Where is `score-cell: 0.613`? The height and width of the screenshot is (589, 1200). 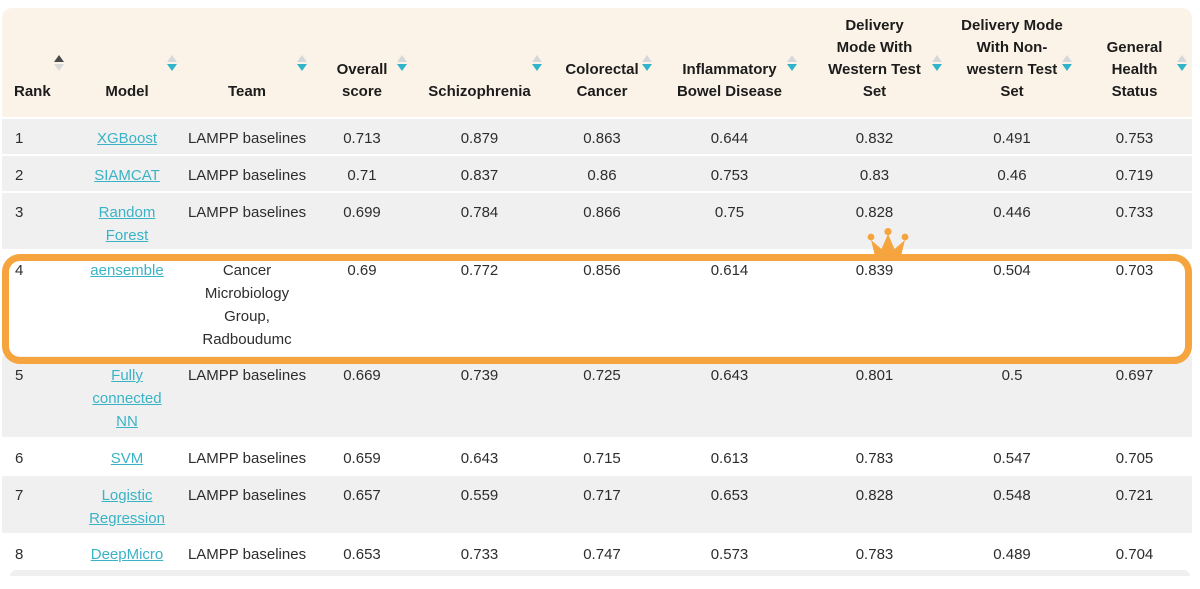
score-cell: 0.613 is located at coordinates (729, 457).